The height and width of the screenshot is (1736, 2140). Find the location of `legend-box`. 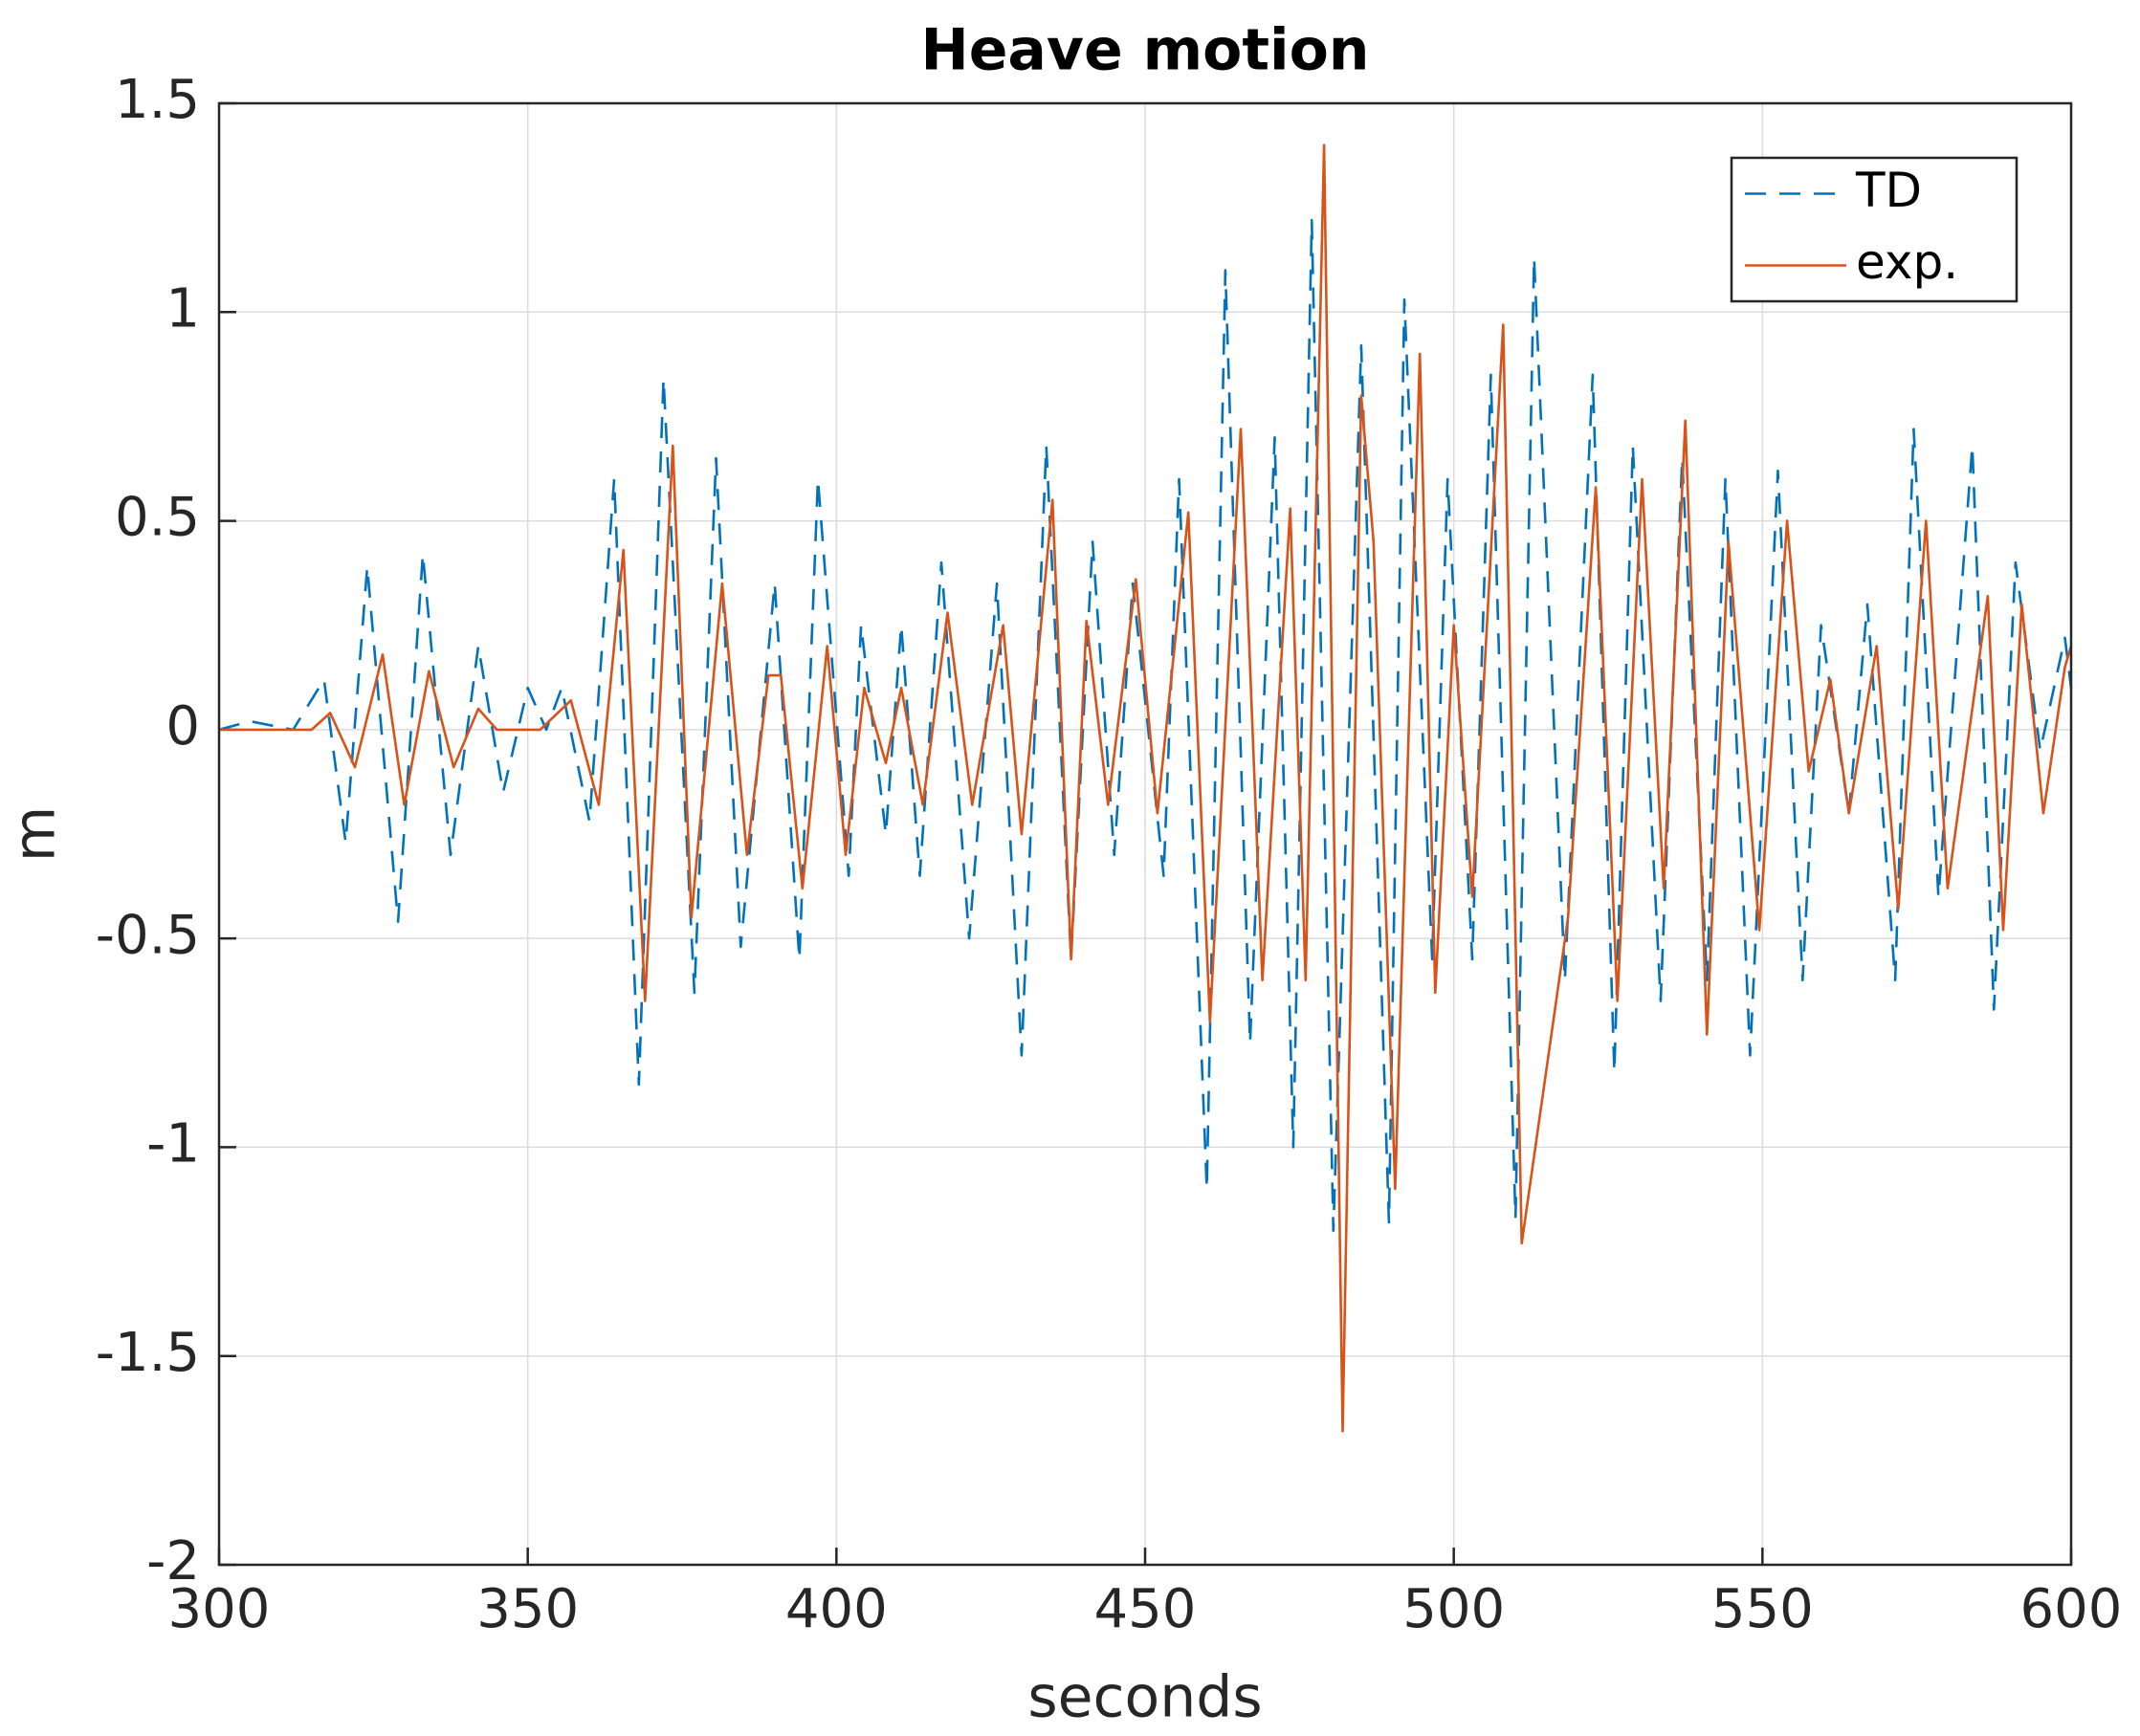

legend-box is located at coordinates (1874, 229).